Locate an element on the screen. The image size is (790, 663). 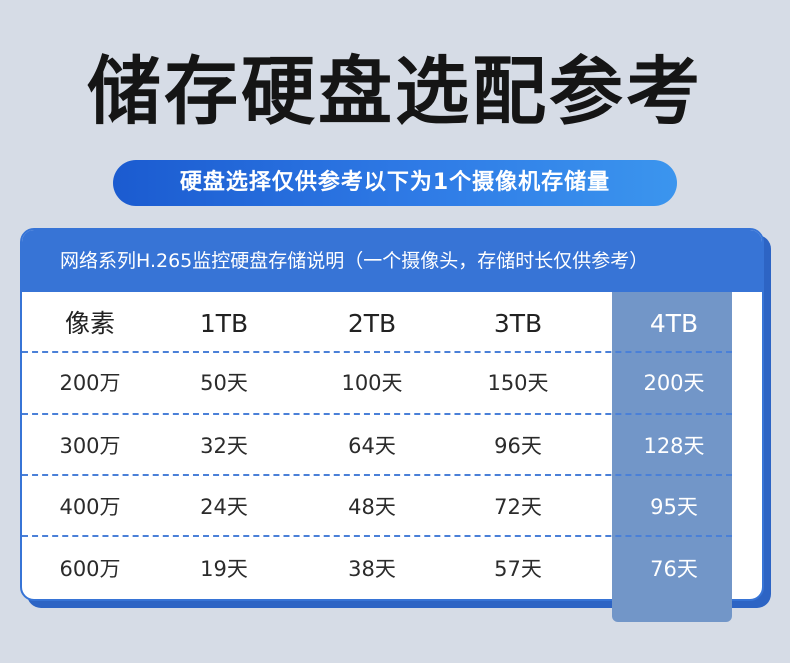
table-cell: 50天 is located at coordinates (224, 383).